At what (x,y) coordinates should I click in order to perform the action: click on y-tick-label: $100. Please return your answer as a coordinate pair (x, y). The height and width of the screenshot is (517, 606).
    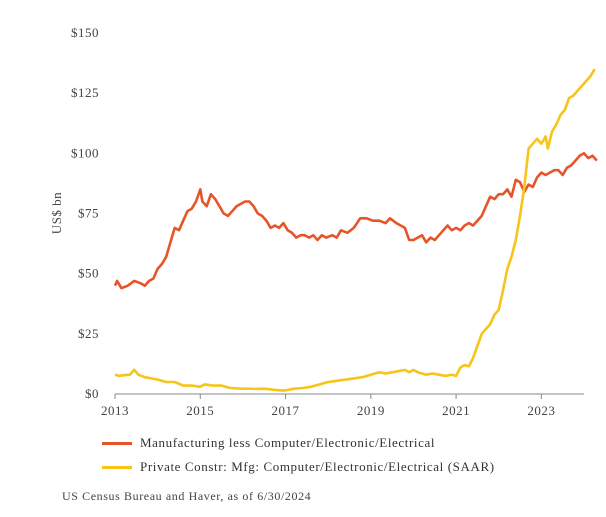
    Looking at the image, I should click on (85, 152).